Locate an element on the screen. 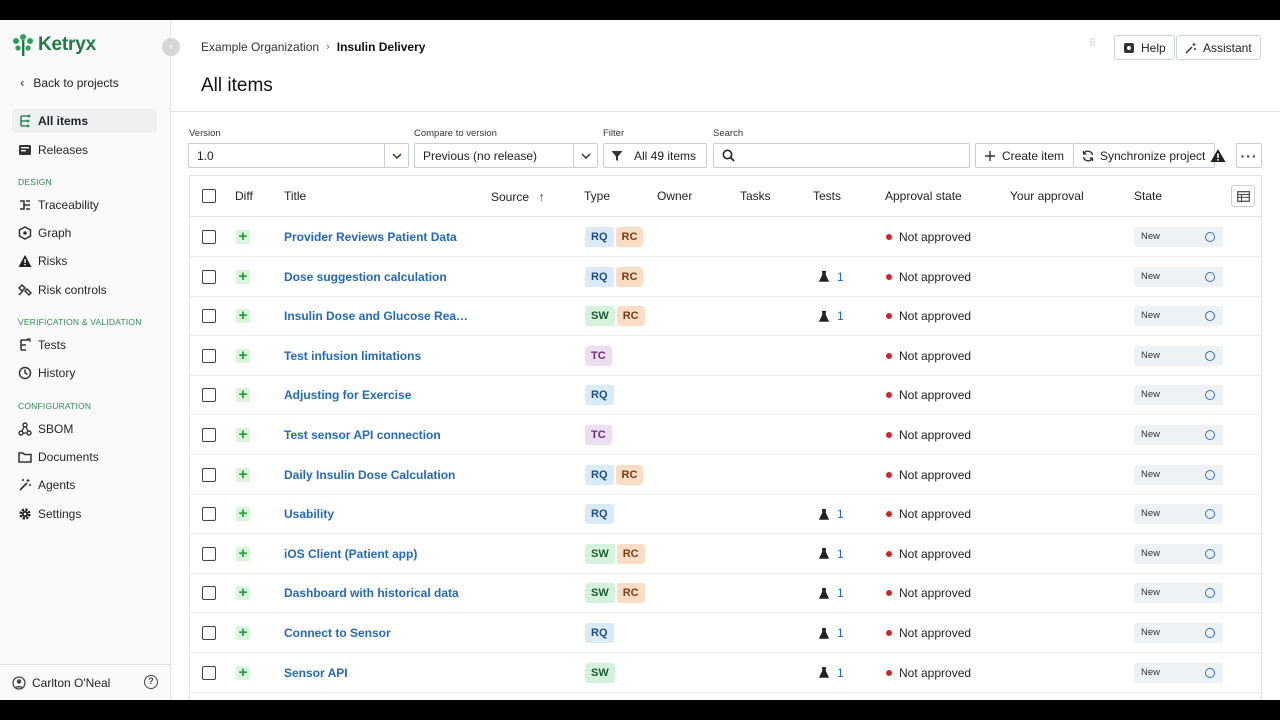 This screenshot has height=720, width=1280. warning-icon is located at coordinates (1218, 155).